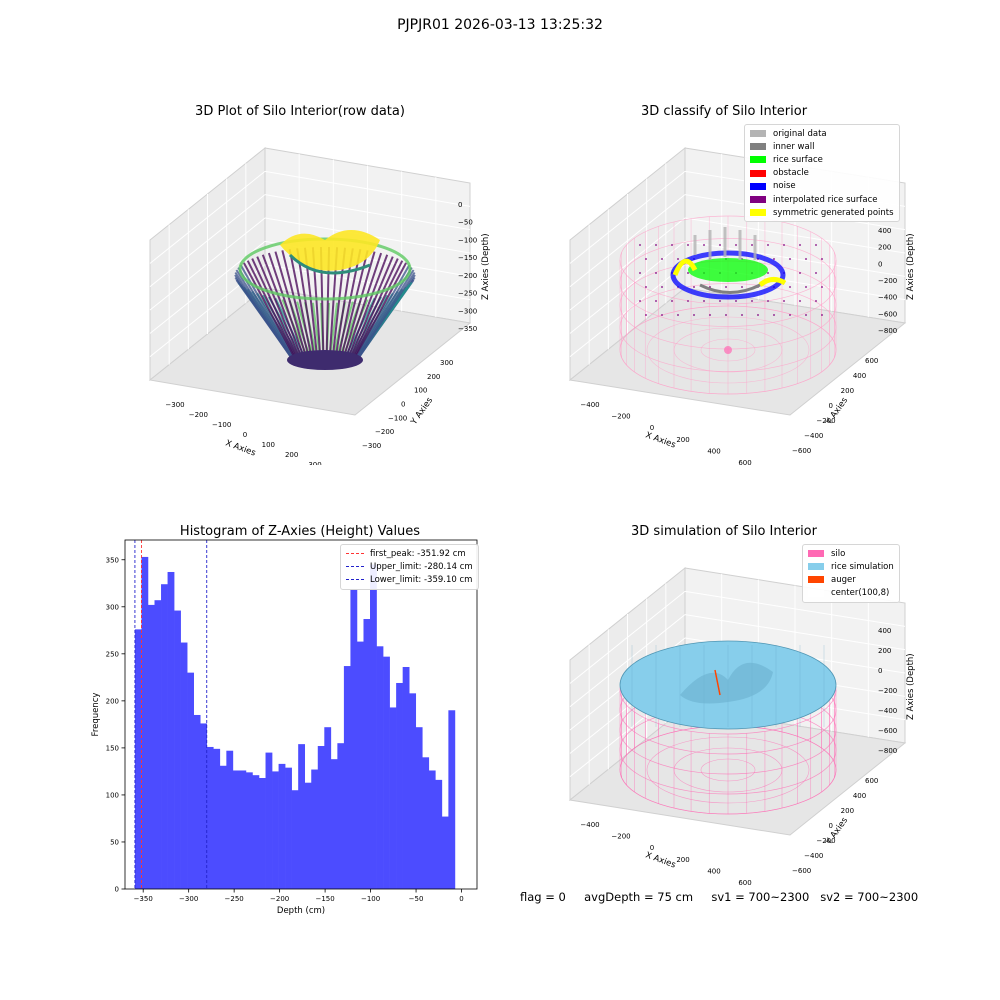 The height and width of the screenshot is (1000, 1000). I want to click on raw-x-tick-label: −100, so click(221, 425).